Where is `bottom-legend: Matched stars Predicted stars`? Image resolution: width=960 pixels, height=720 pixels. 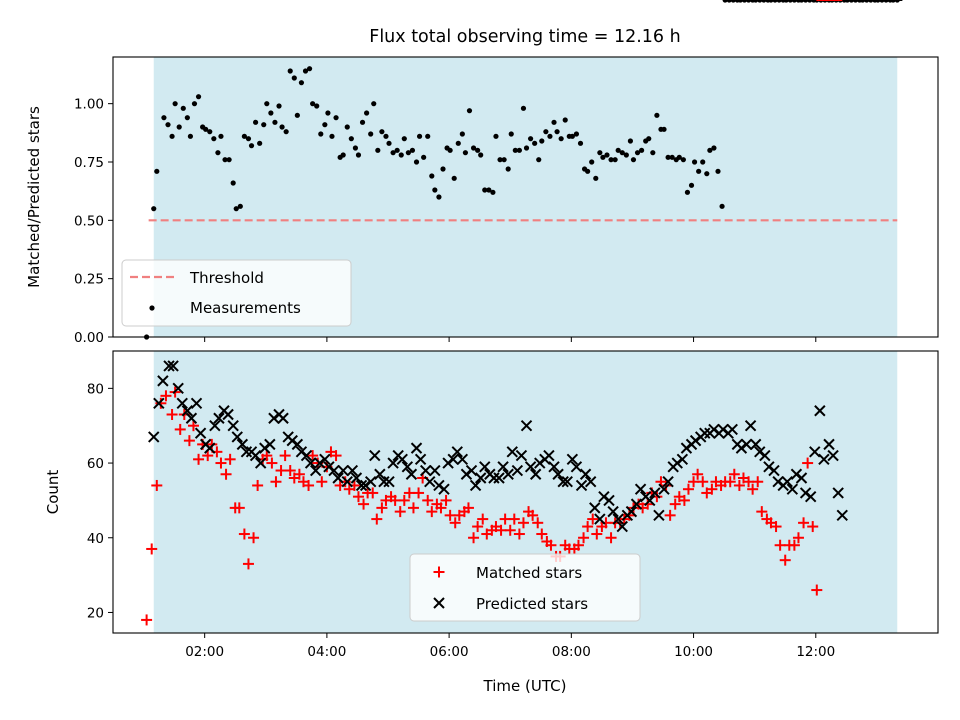 bottom-legend: Matched stars Predicted stars is located at coordinates (525, 587).